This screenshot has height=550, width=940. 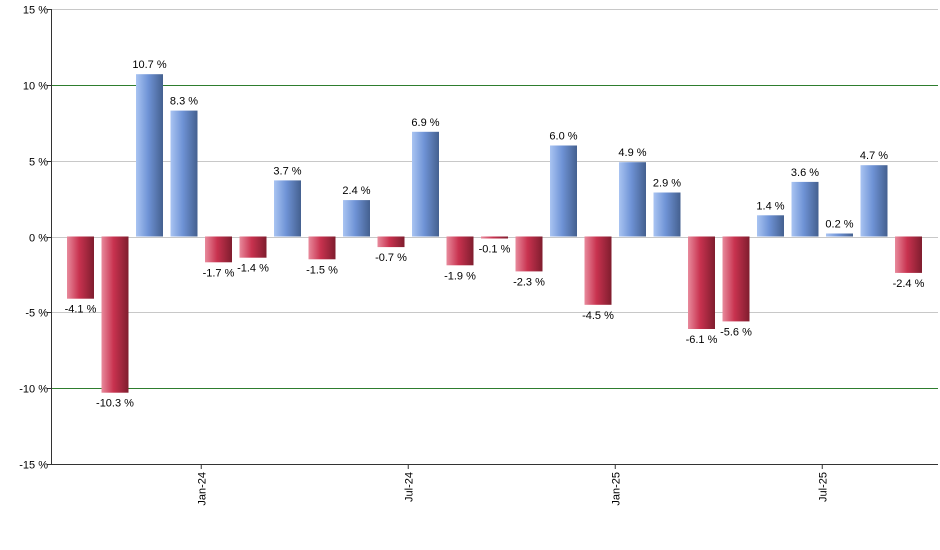 I want to click on x-tick-label: Jul-24, so click(x=409, y=487).